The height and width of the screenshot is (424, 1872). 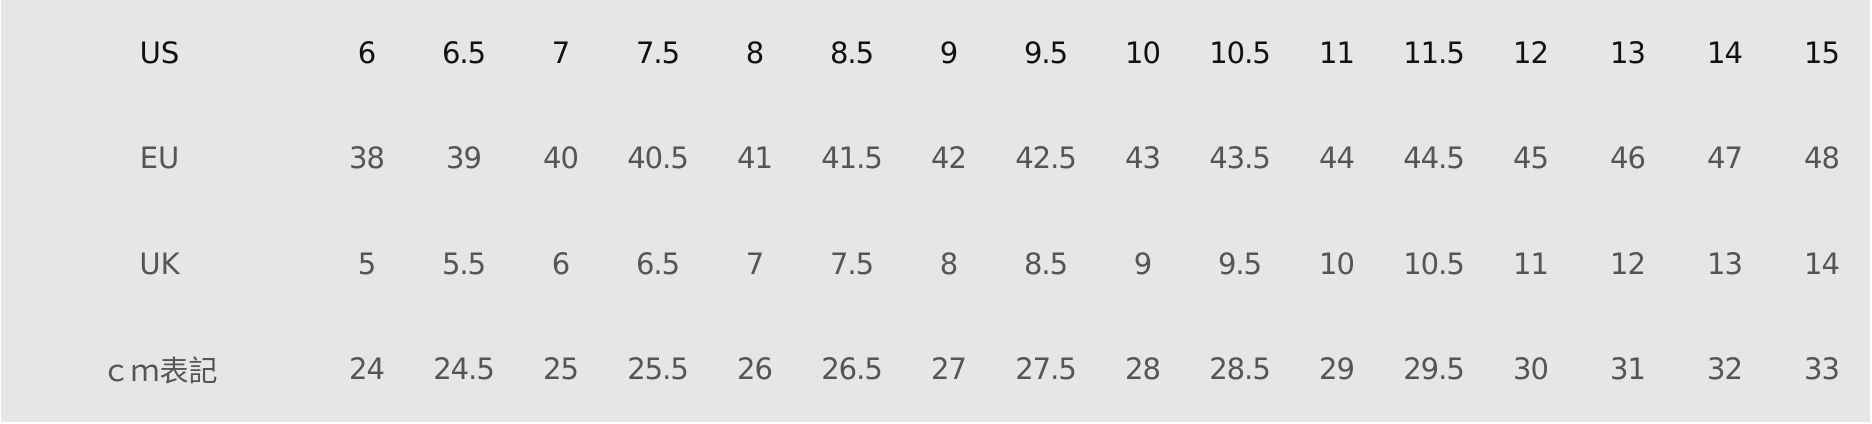 What do you see at coordinates (1531, 158) in the screenshot?
I see `size-cell: 45` at bounding box center [1531, 158].